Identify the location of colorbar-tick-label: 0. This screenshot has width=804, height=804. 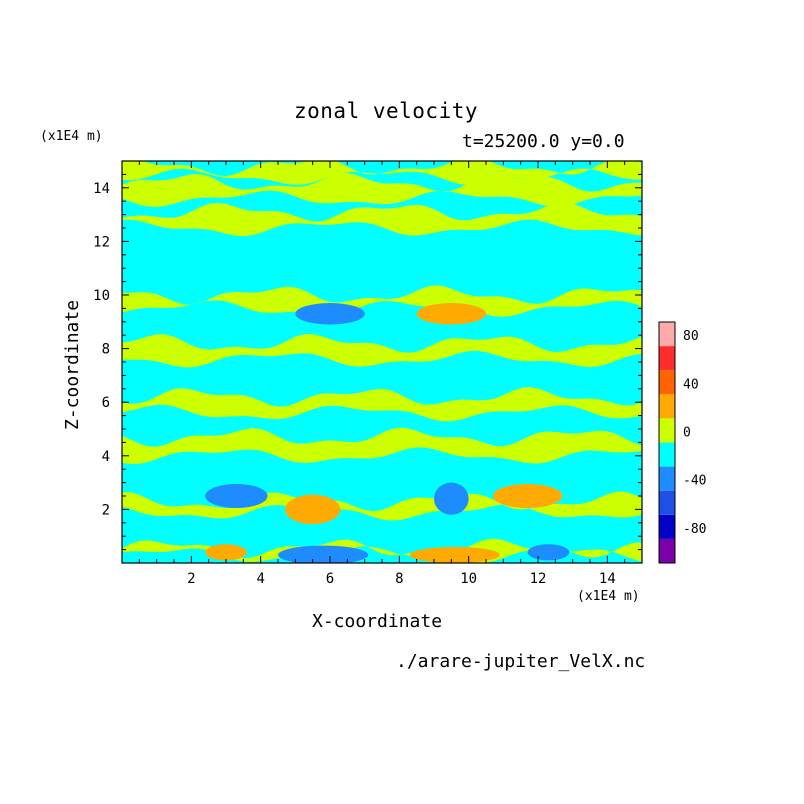
(687, 433).